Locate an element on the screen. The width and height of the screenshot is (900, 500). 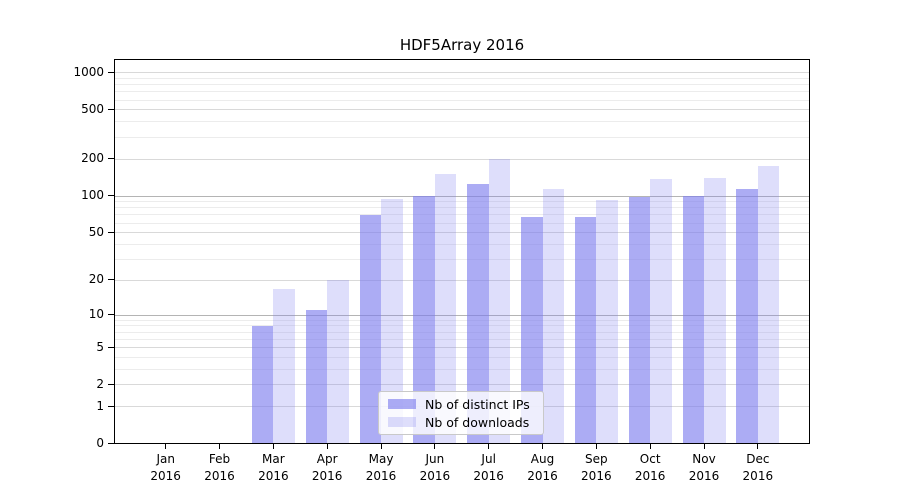
y-tick-label: 2 is located at coordinates (100, 383).